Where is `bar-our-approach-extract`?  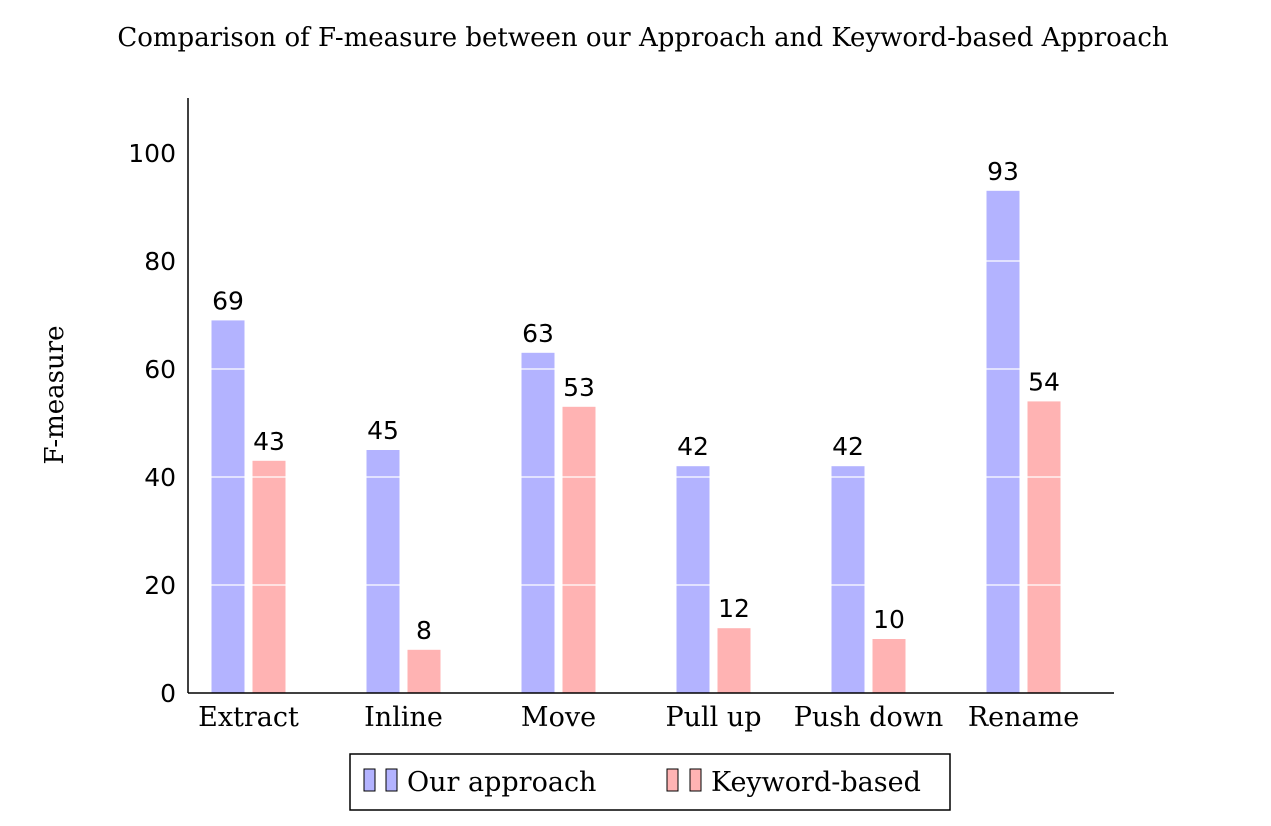 bar-our-approach-extract is located at coordinates (228, 506).